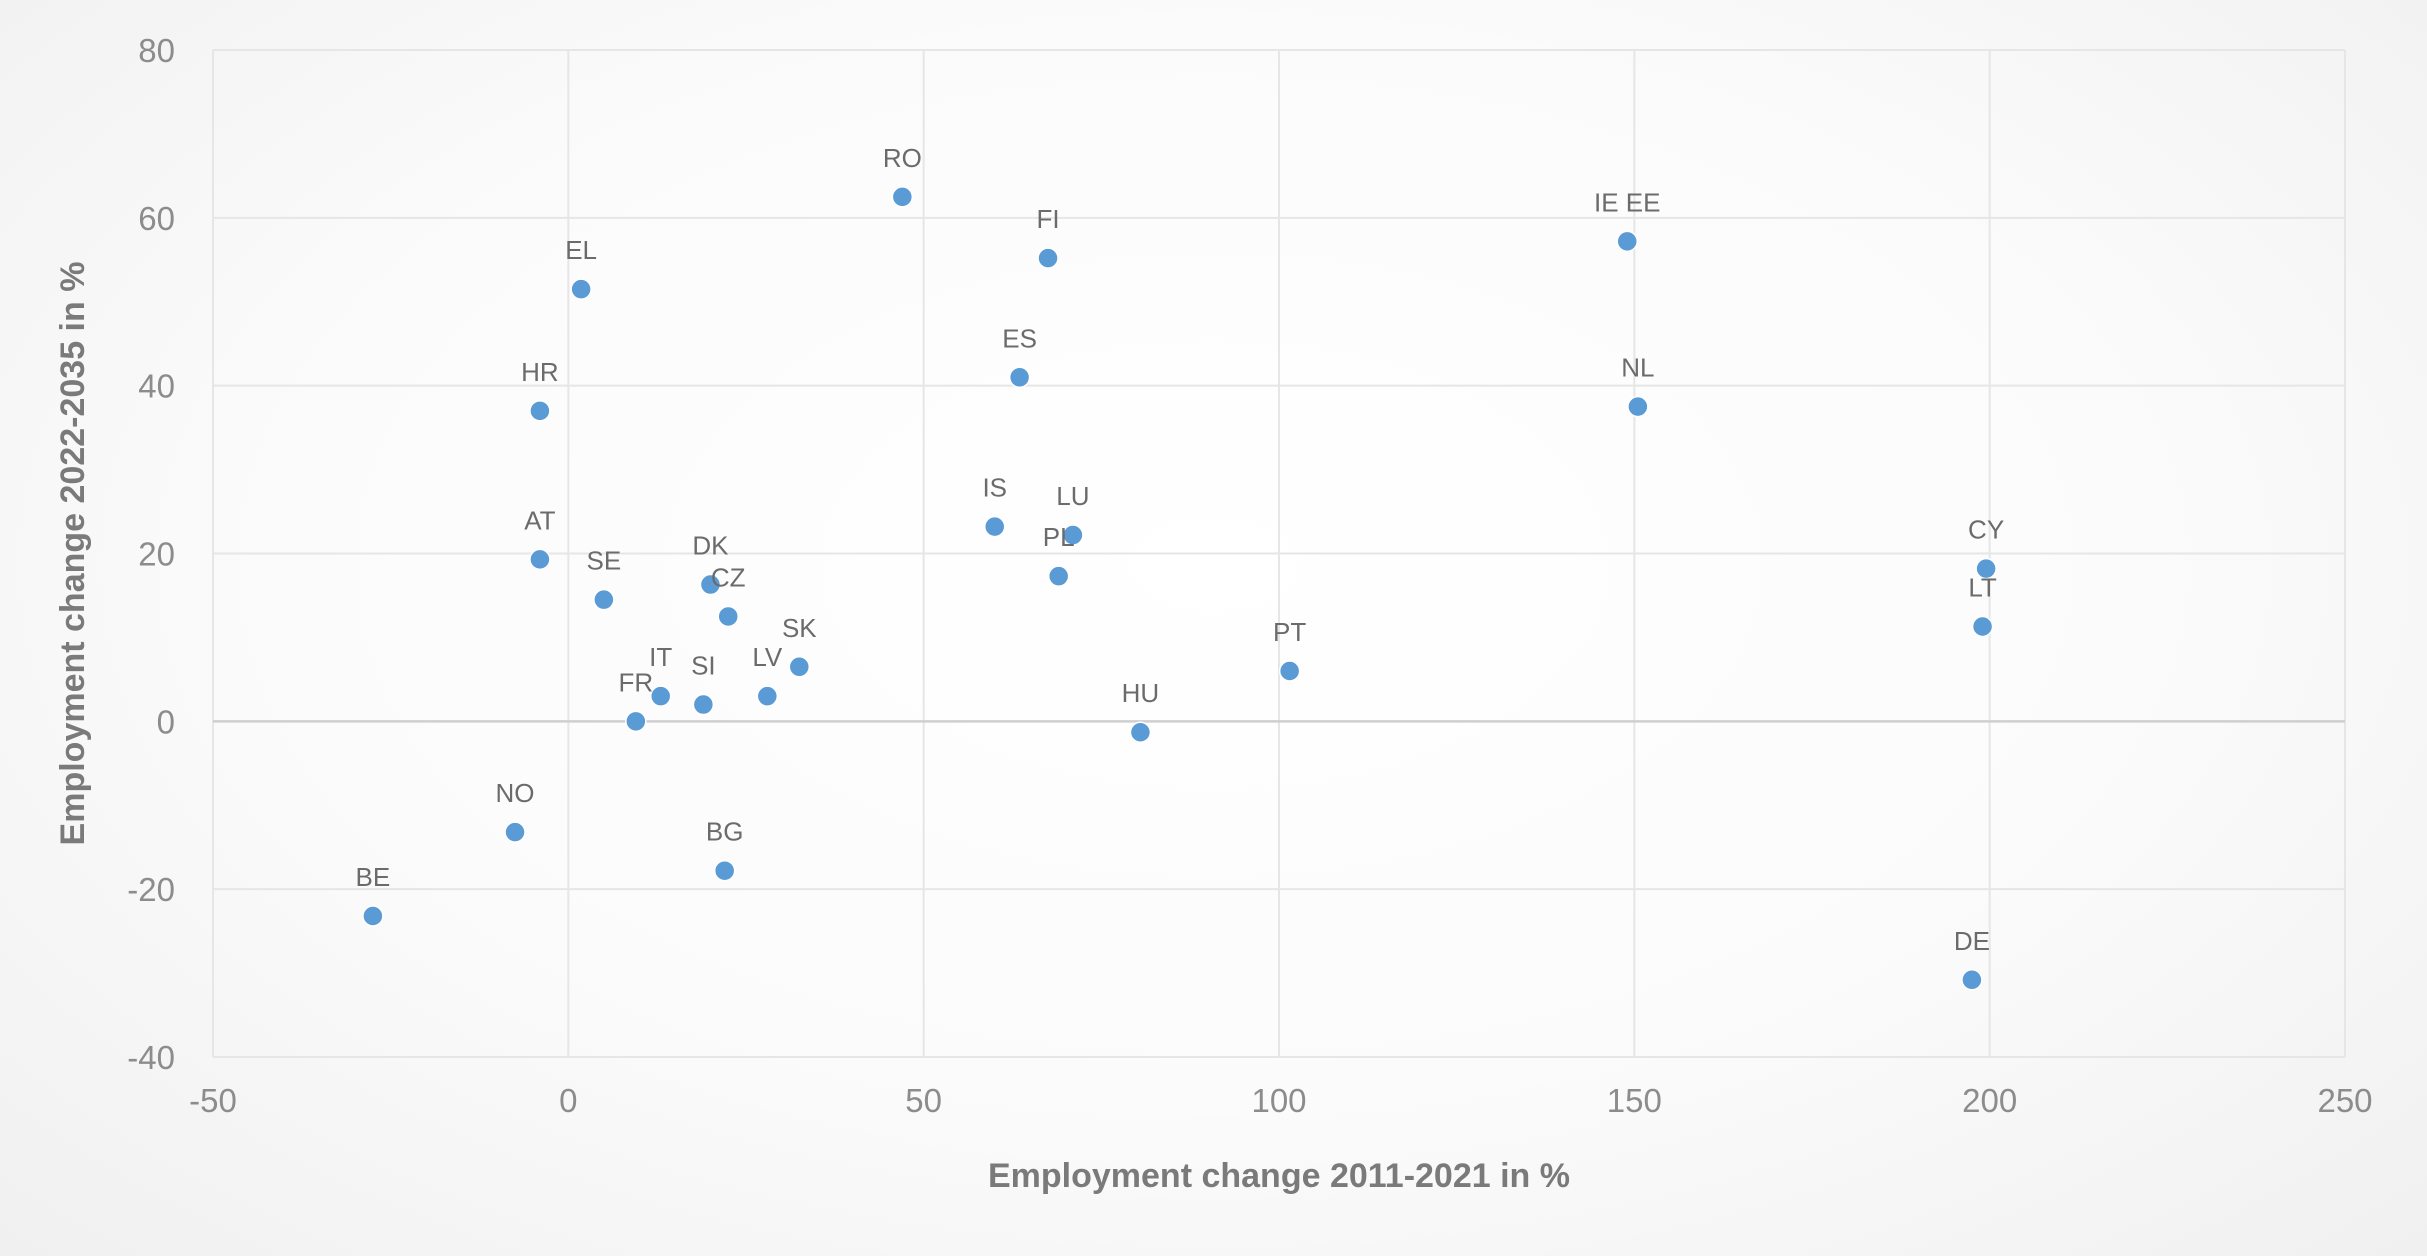 This screenshot has width=2427, height=1256. Describe the element at coordinates (923, 1100) in the screenshot. I see `x-tick-label: 50` at that location.